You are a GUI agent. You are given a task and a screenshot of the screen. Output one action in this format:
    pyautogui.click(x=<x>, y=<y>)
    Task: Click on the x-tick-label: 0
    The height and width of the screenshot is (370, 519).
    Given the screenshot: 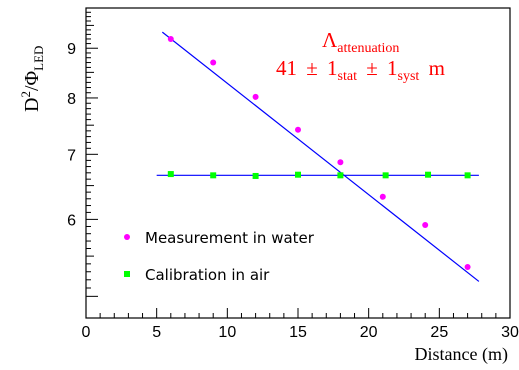 What is the action you would take?
    pyautogui.click(x=86, y=332)
    